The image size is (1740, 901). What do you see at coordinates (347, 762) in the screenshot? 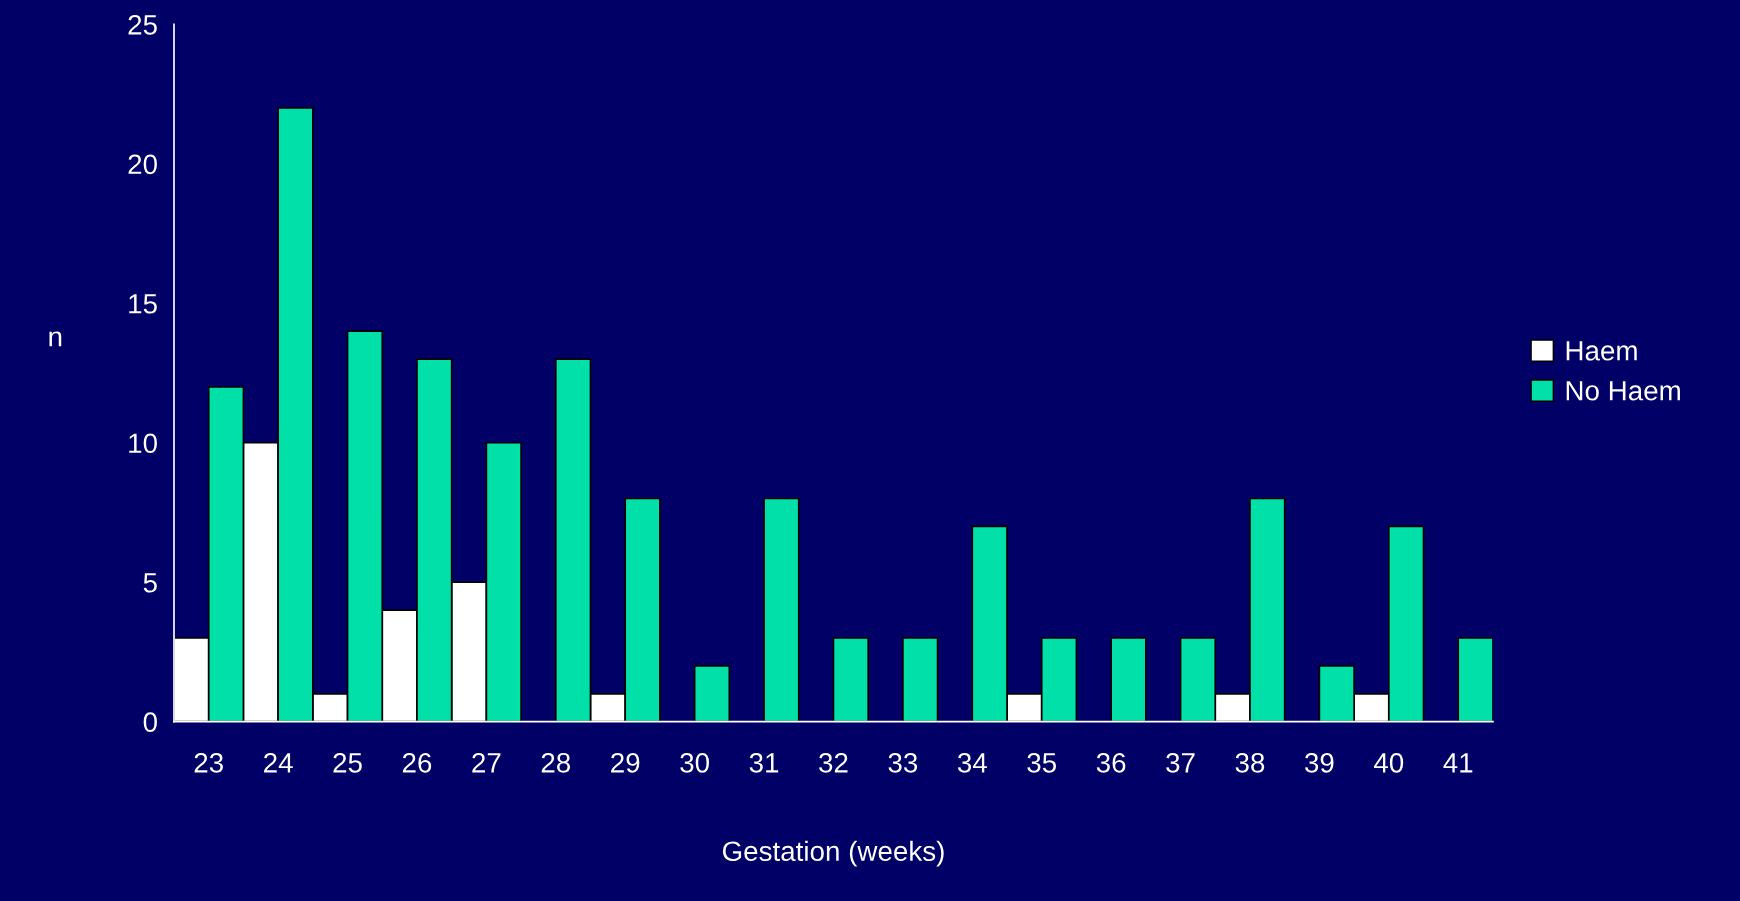
I see `x-tick-label: 25` at bounding box center [347, 762].